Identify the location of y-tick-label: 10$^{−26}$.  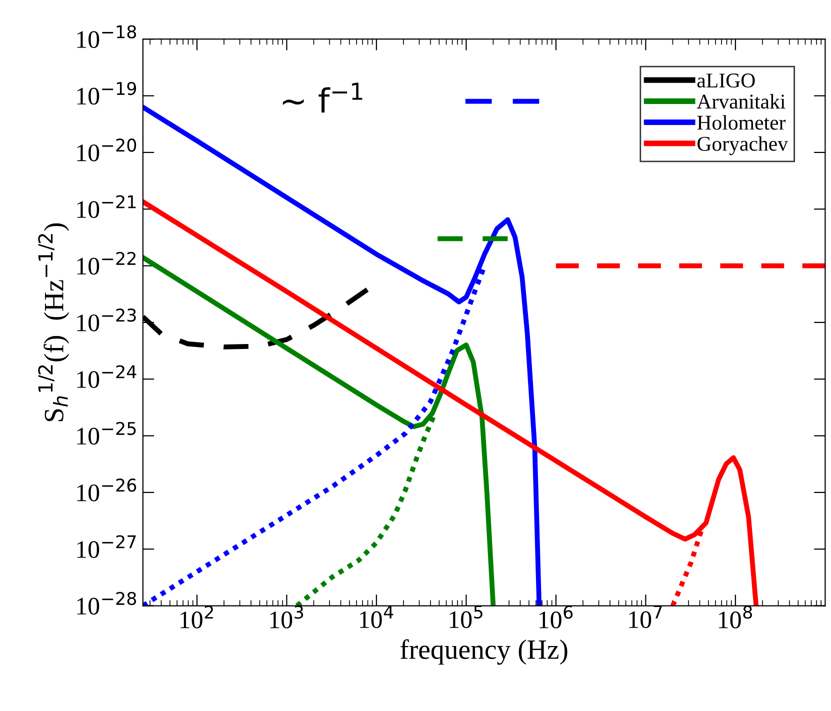
(106, 490).